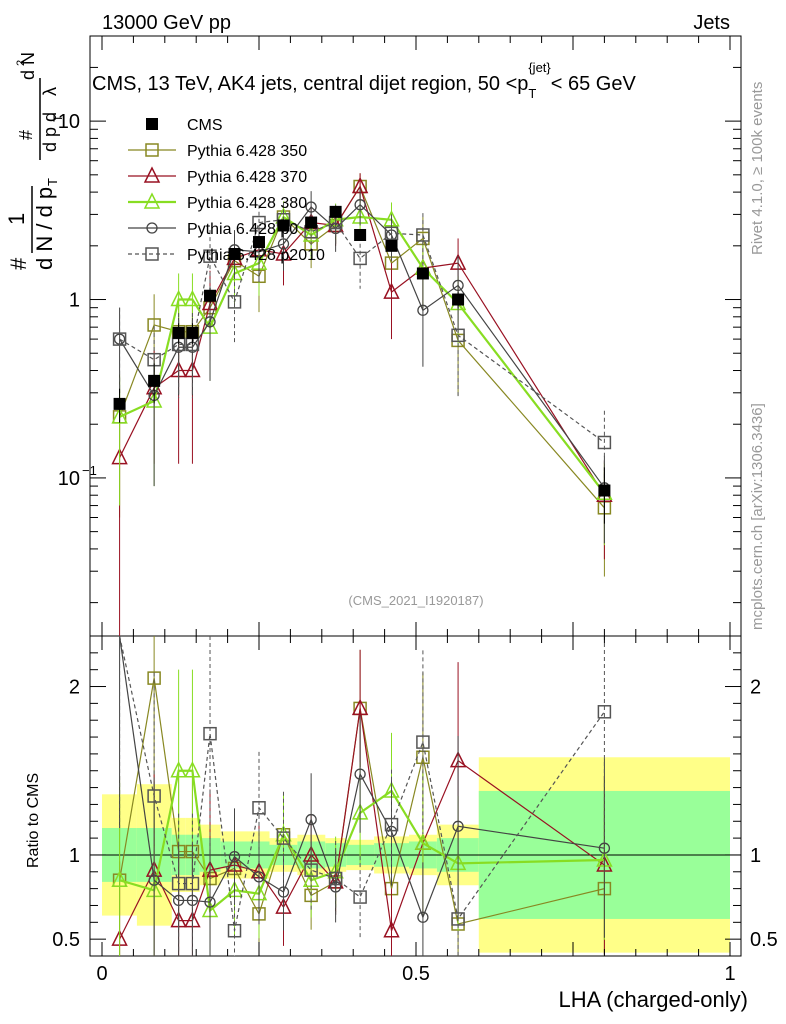 This screenshot has height=1024, width=786. Describe the element at coordinates (729, 974) in the screenshot. I see `x-tick-label: 1` at that location.